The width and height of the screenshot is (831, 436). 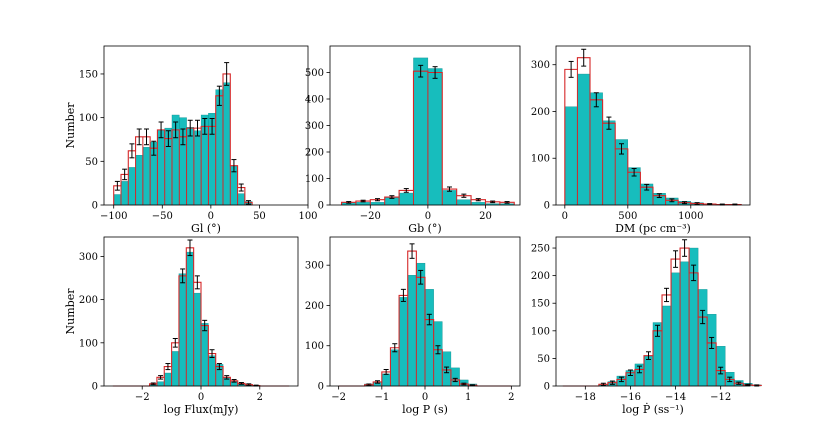 I want to click on y-tick-label: 500, so click(x=314, y=73).